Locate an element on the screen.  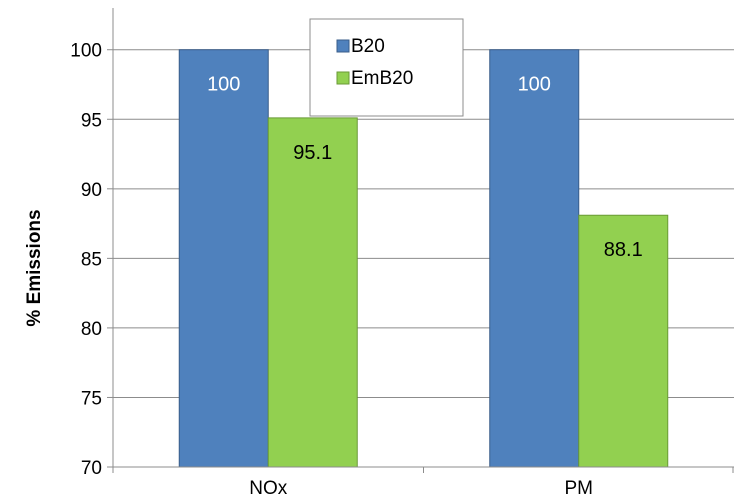
legend-box is located at coordinates (386, 67).